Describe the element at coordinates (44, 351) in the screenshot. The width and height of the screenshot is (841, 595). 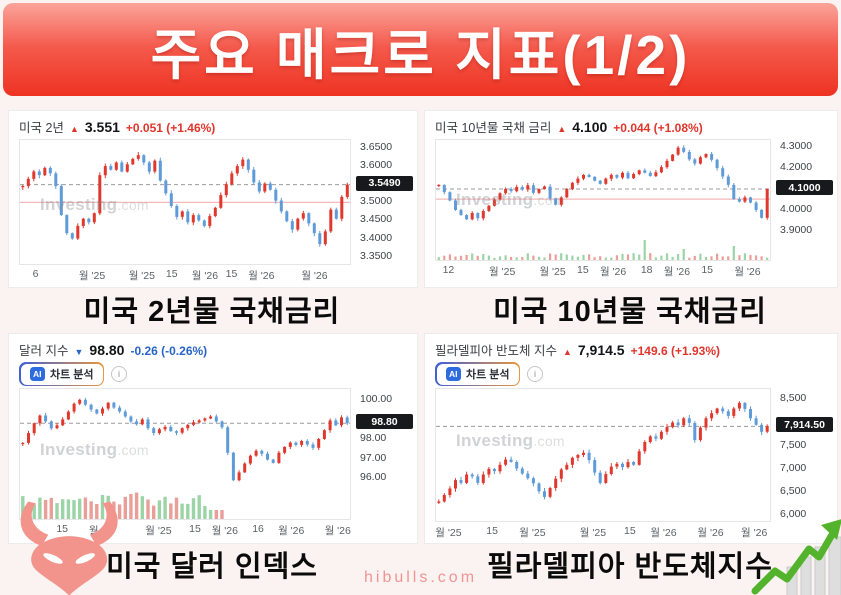
I see `instrument-name: 달러 지수` at that location.